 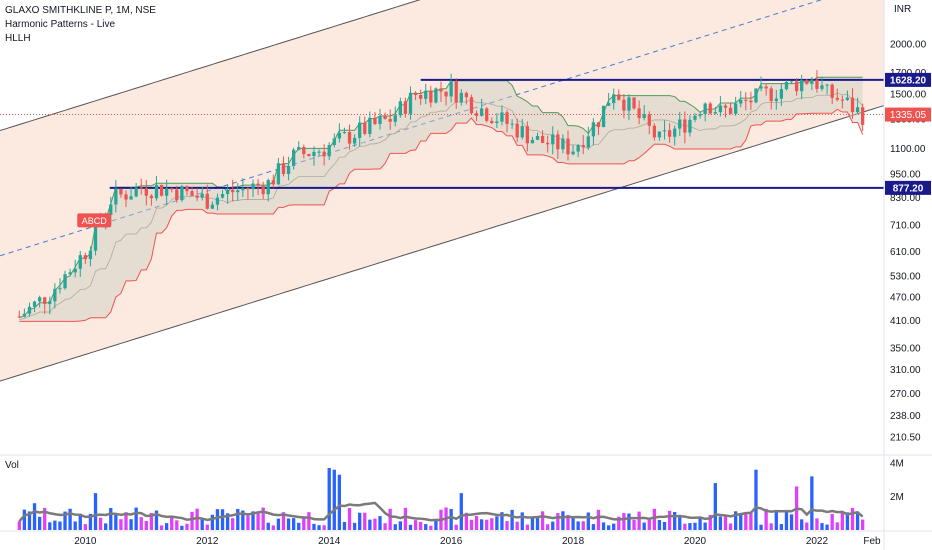 What do you see at coordinates (80, 10) in the screenshot?
I see `symbol-title: GLAXO SMITHKLINE P, 1M, NSE` at bounding box center [80, 10].